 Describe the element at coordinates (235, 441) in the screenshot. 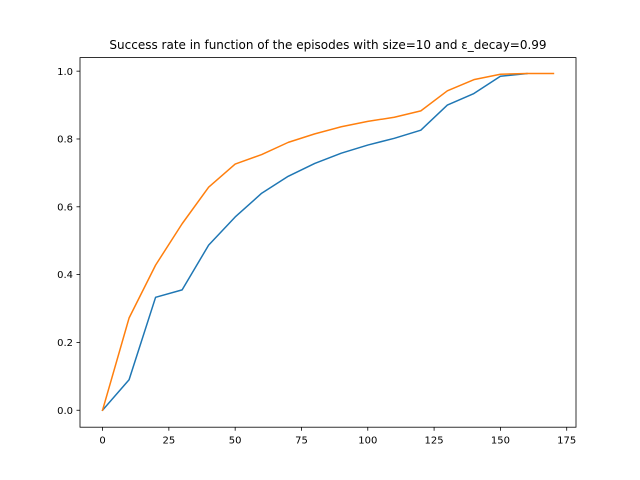

I see `x-tick-label: 50` at that location.